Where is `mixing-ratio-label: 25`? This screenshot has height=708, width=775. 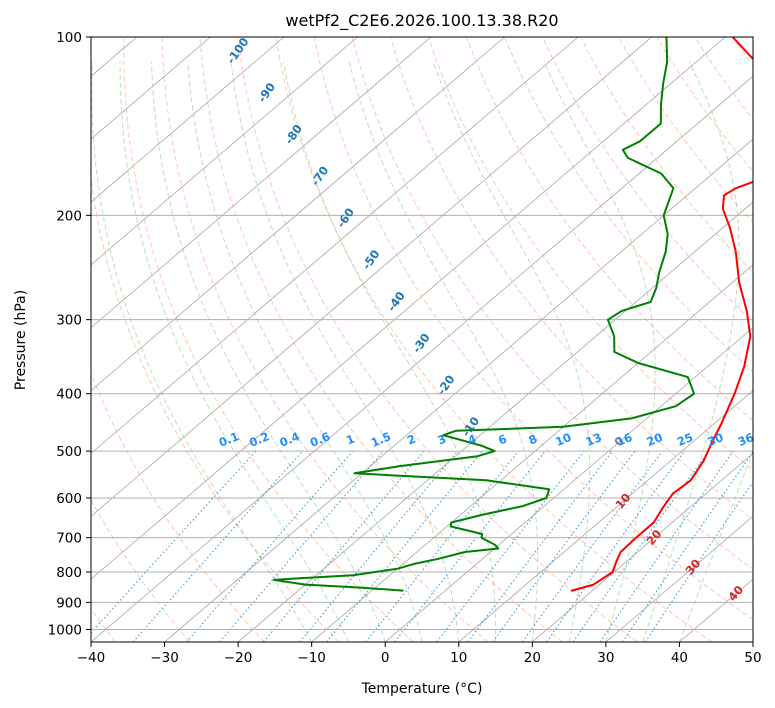 mixing-ratio-label: 25 is located at coordinates (685, 439).